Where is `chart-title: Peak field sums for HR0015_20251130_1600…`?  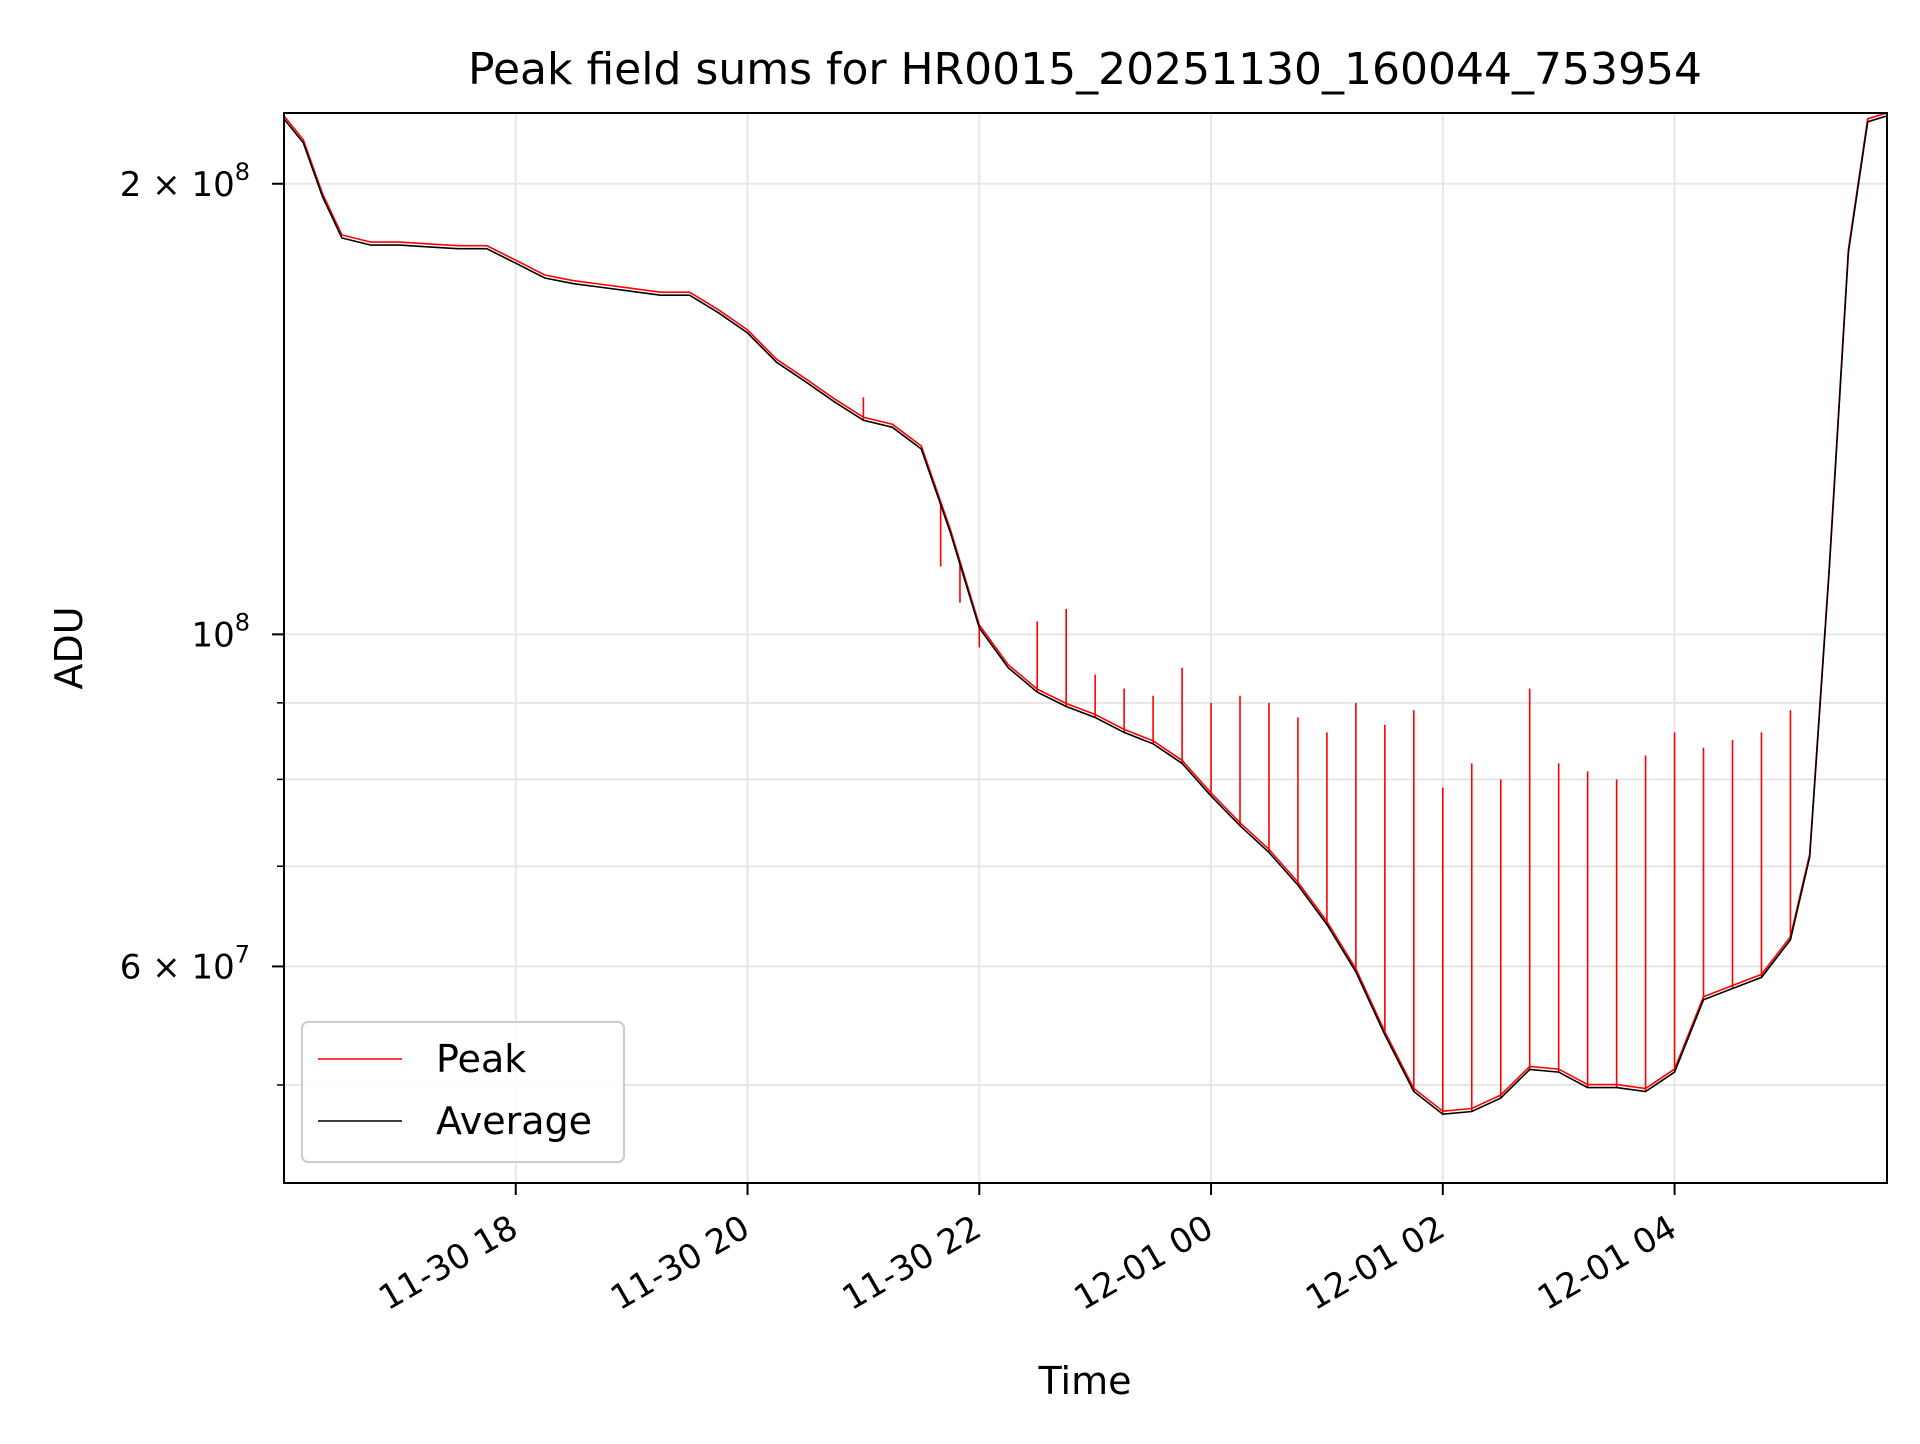
chart-title: Peak field sums for HR0015_20251130_1600… is located at coordinates (1085, 69).